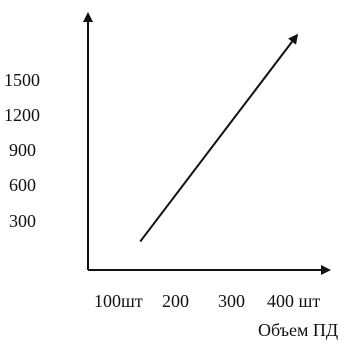  What do you see at coordinates (22, 221) in the screenshot?
I see `y-tick-label-300: 300` at bounding box center [22, 221].